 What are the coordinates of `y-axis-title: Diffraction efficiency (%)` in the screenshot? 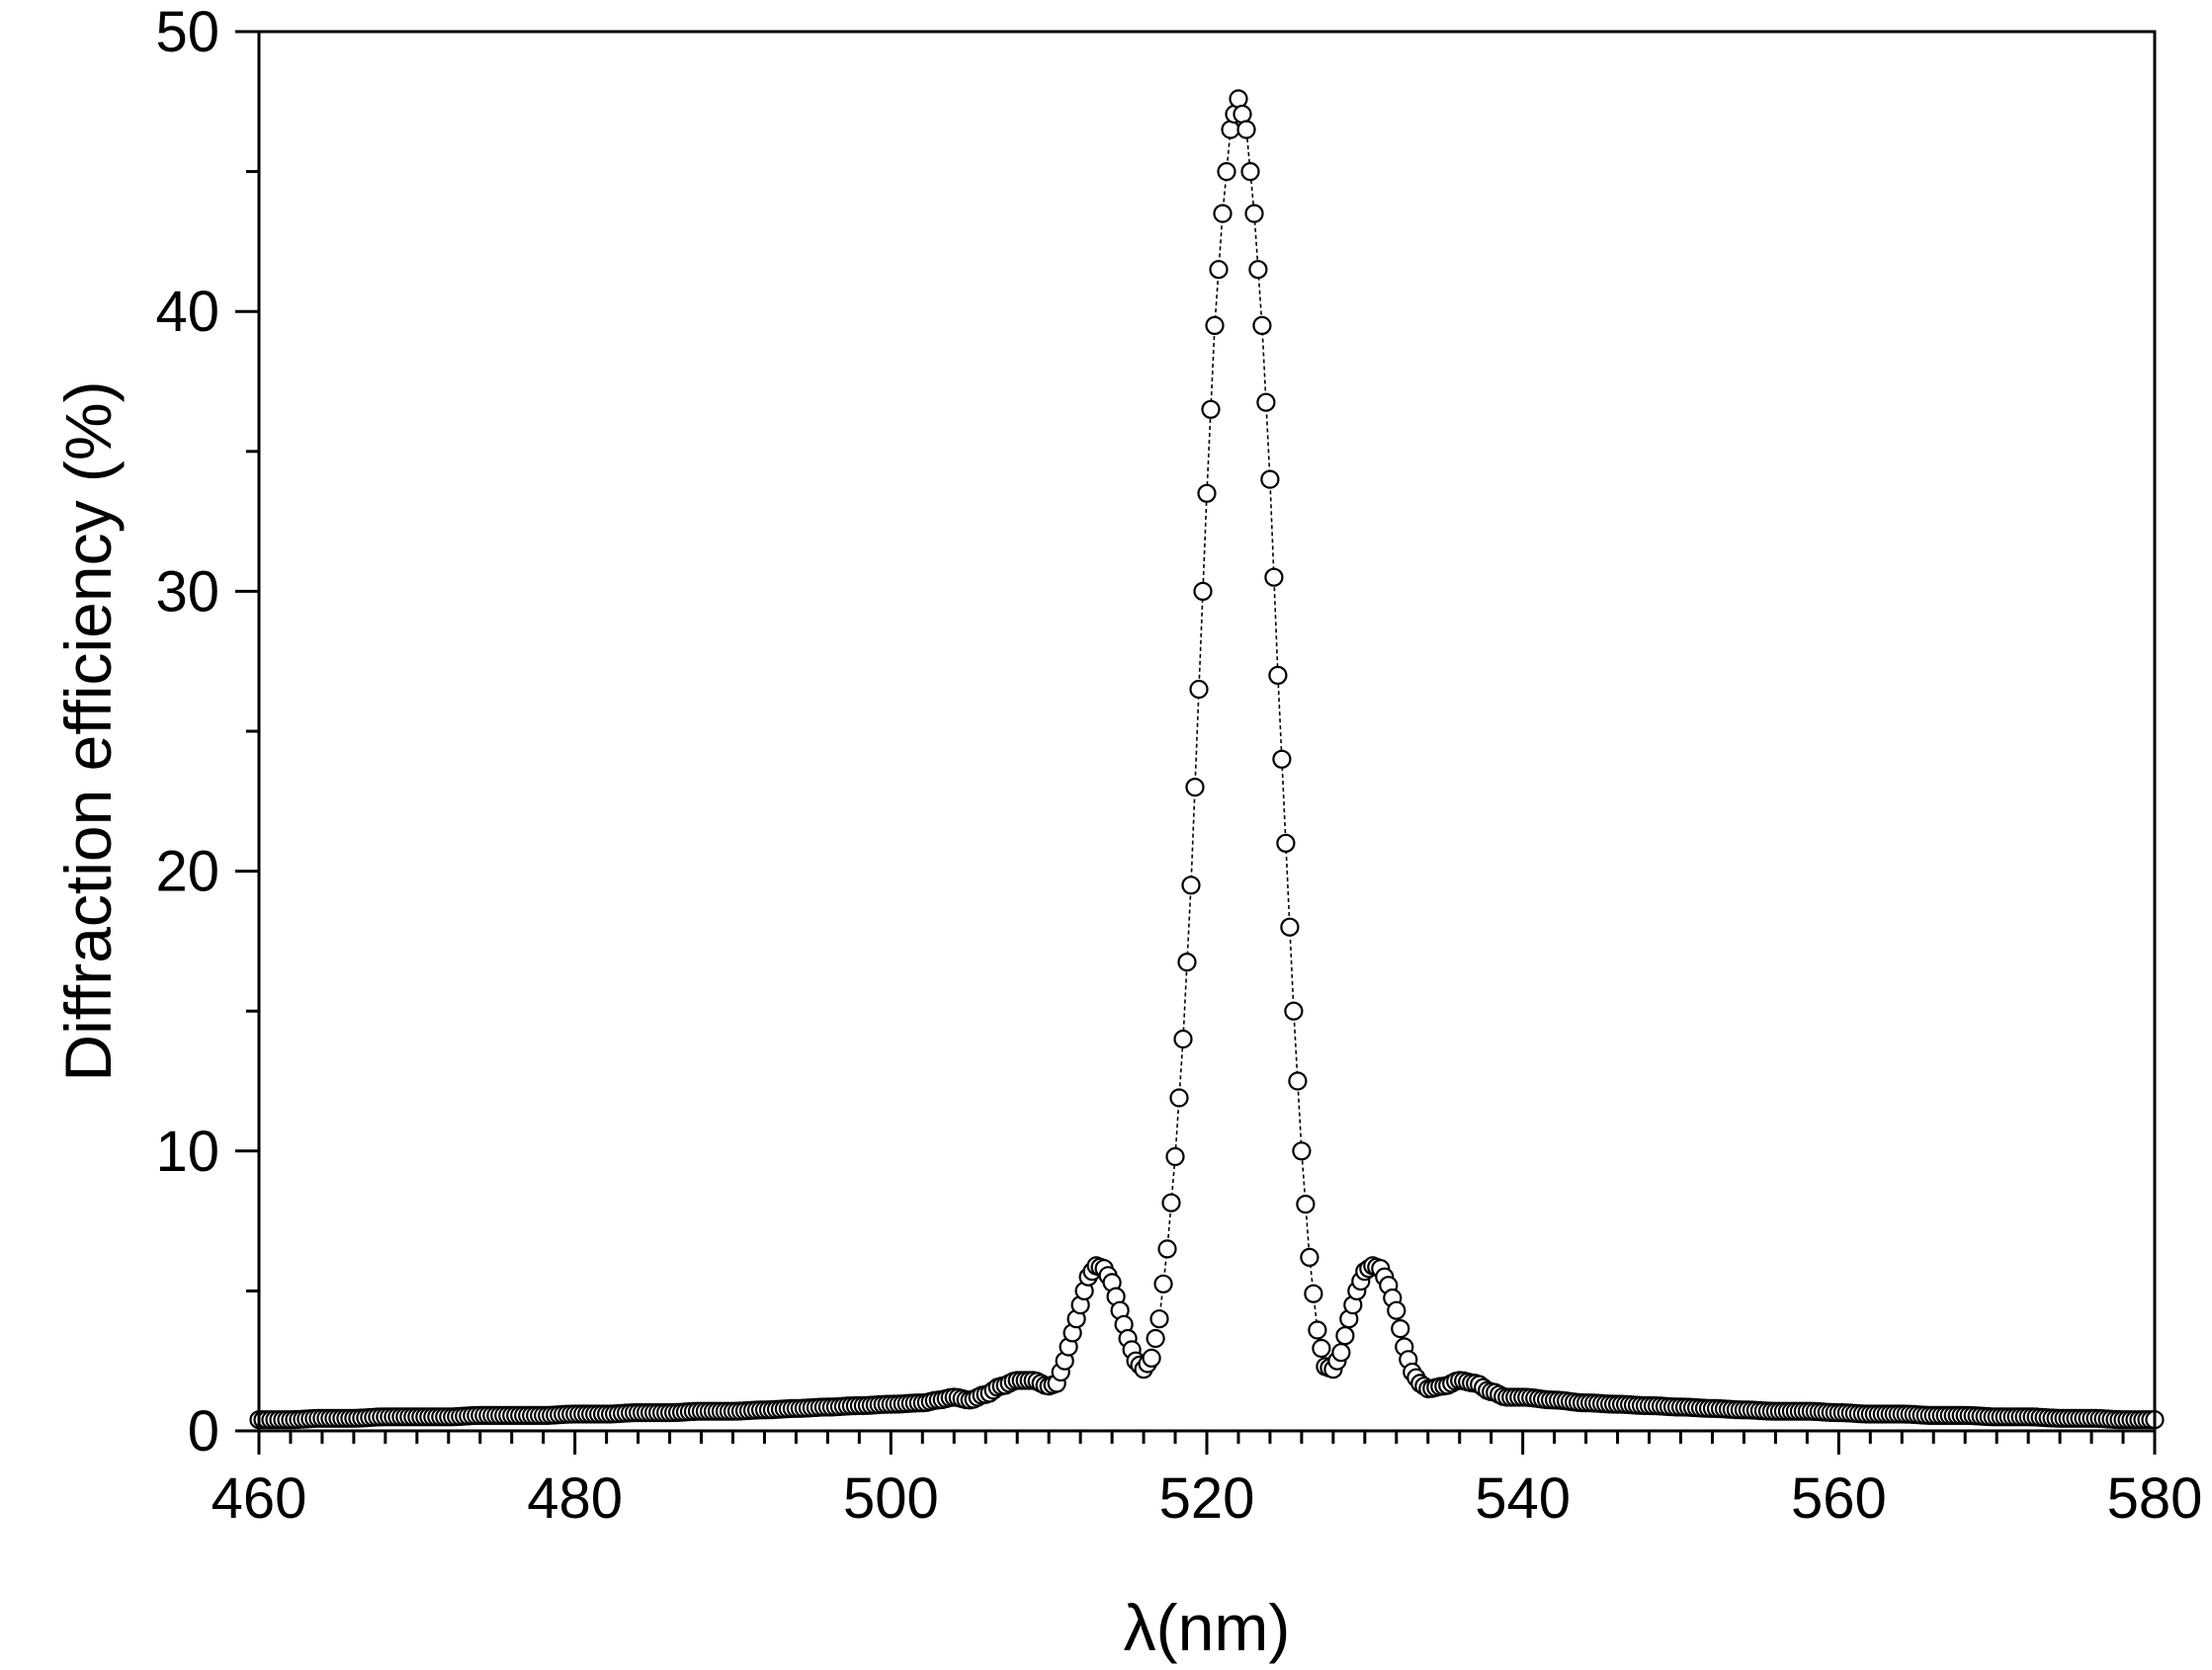 It's located at (88, 731).